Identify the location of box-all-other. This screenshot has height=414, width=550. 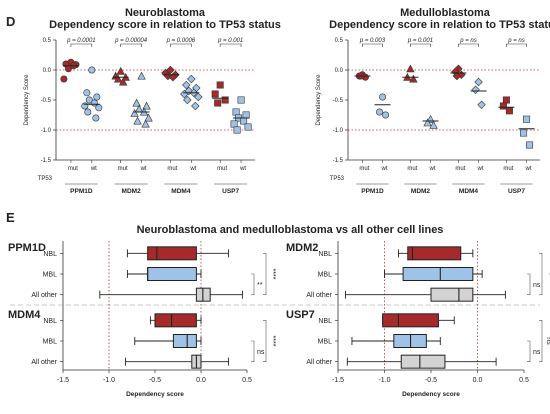
(452, 294).